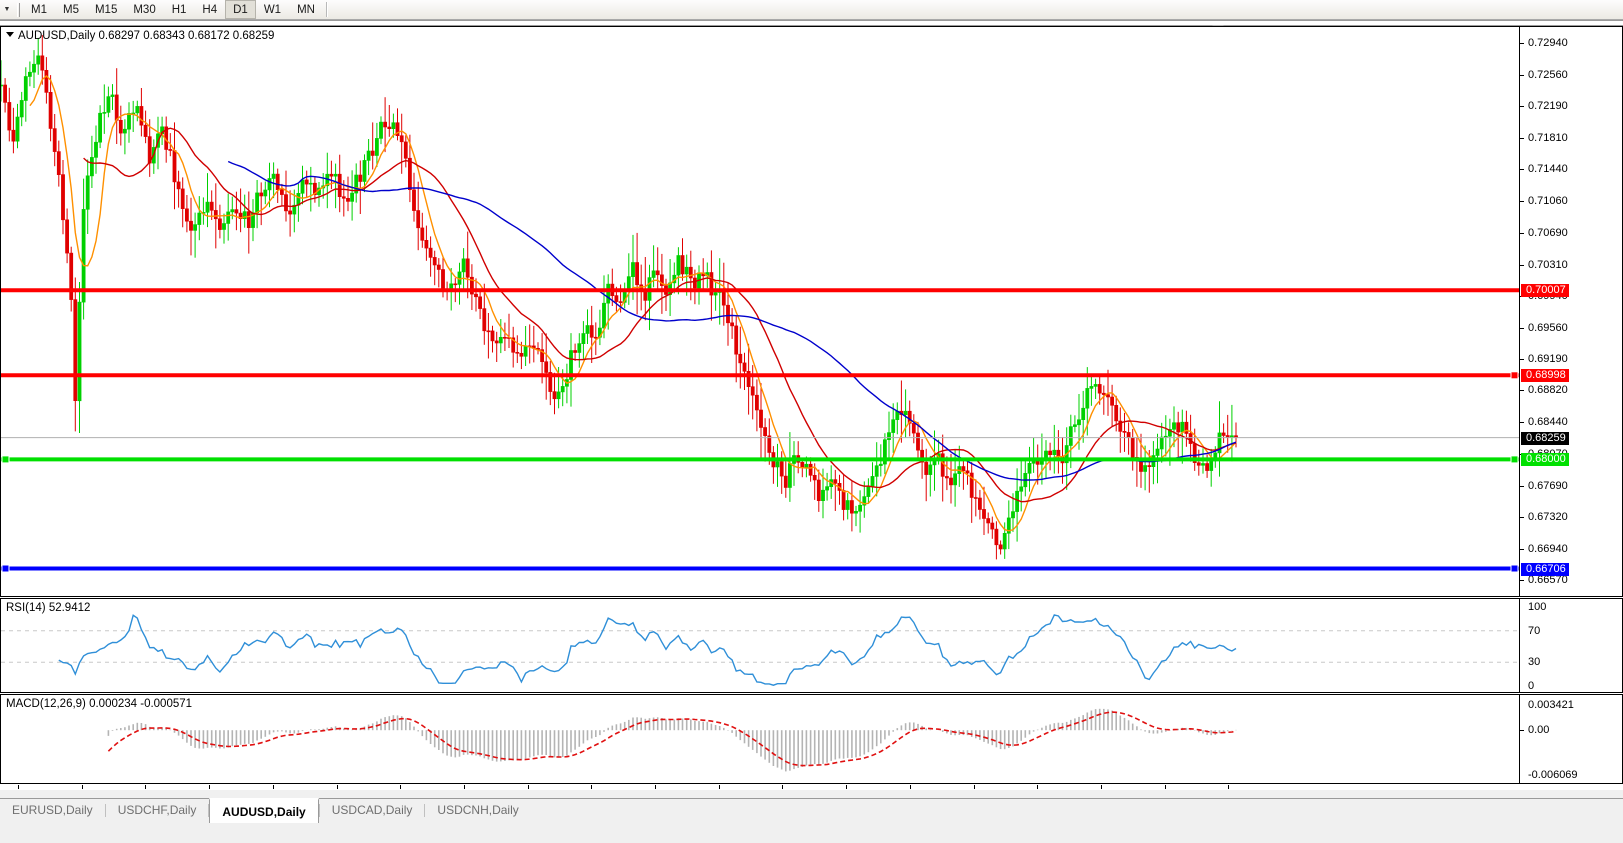 This screenshot has height=843, width=1623. What do you see at coordinates (1571, 265) in the screenshot?
I see `price-axis-tick: 0.70310` at bounding box center [1571, 265].